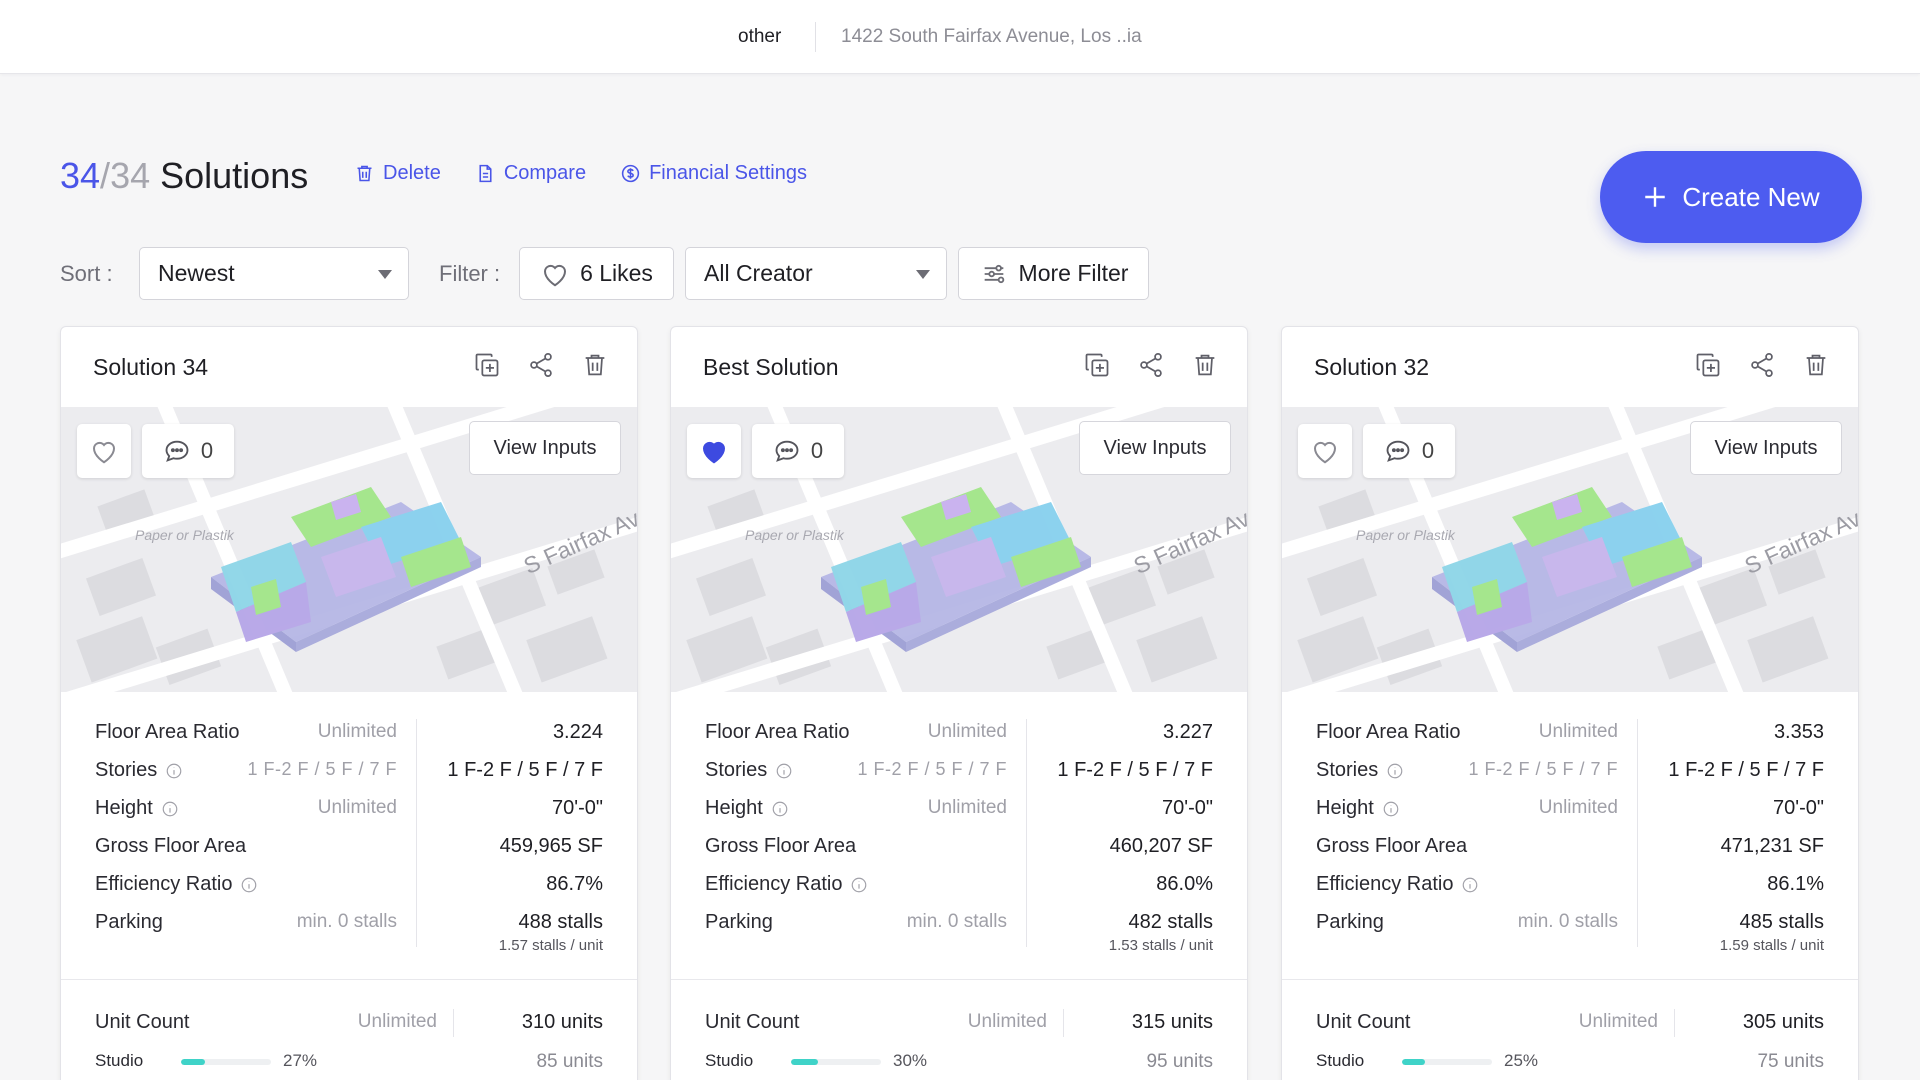 This screenshot has height=1080, width=1920. I want to click on metric-height: Height Unlimited 70'-0", so click(1570, 810).